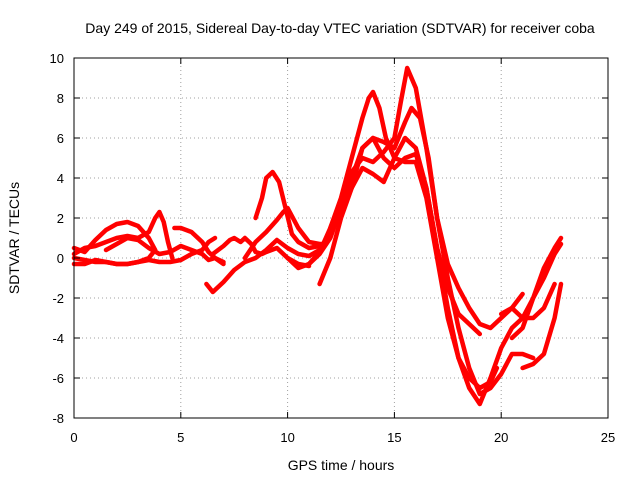 This screenshot has width=640, height=480. I want to click on series-line-trace-d, so click(164, 250).